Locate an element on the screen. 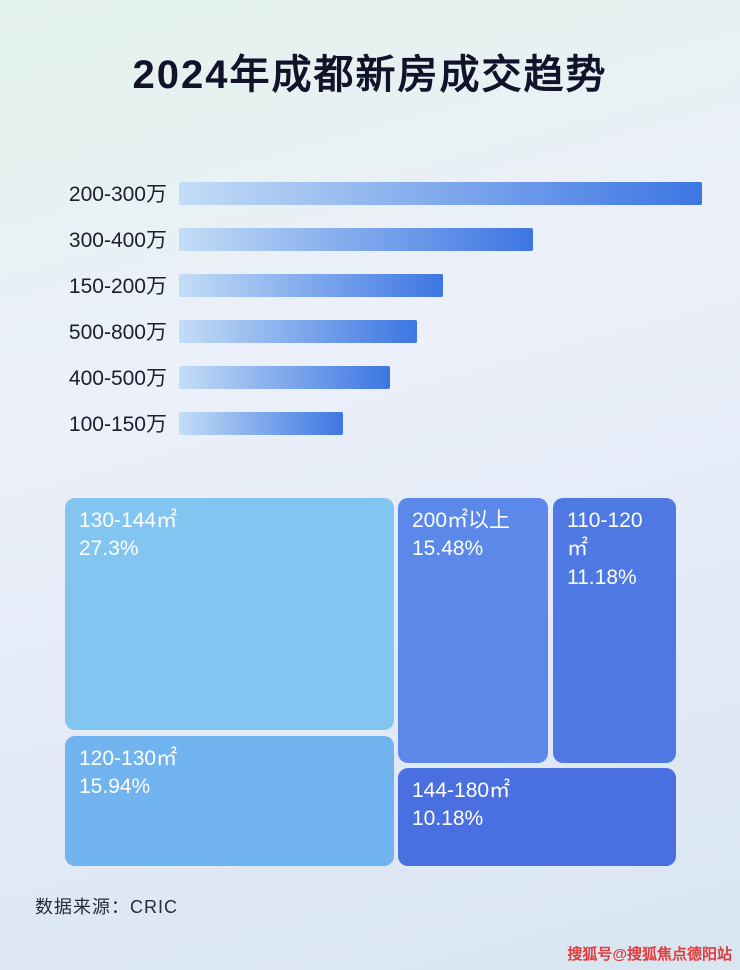 The height and width of the screenshot is (970, 740). treemap-block-label: 110-120㎡ is located at coordinates (605, 535).